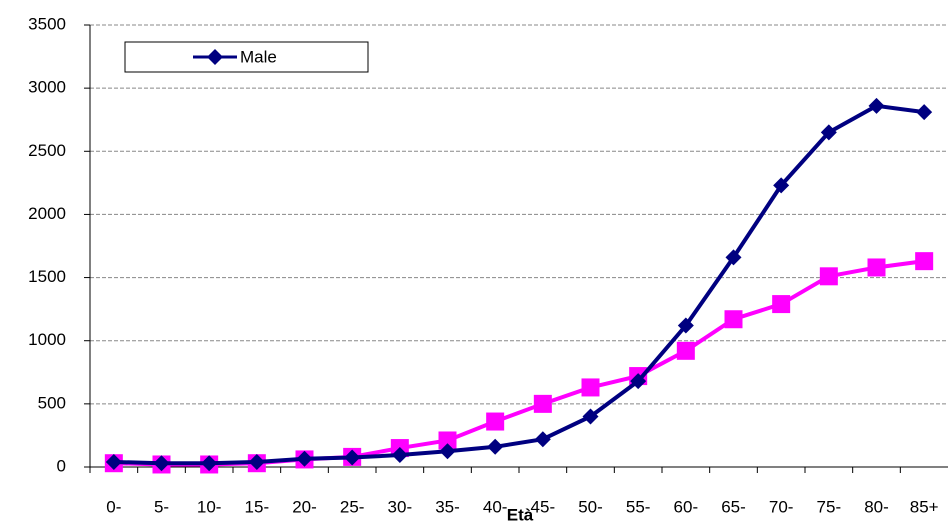 The width and height of the screenshot is (950, 523). Describe the element at coordinates (733, 506) in the screenshot. I see `x-tick-label: 65-` at that location.